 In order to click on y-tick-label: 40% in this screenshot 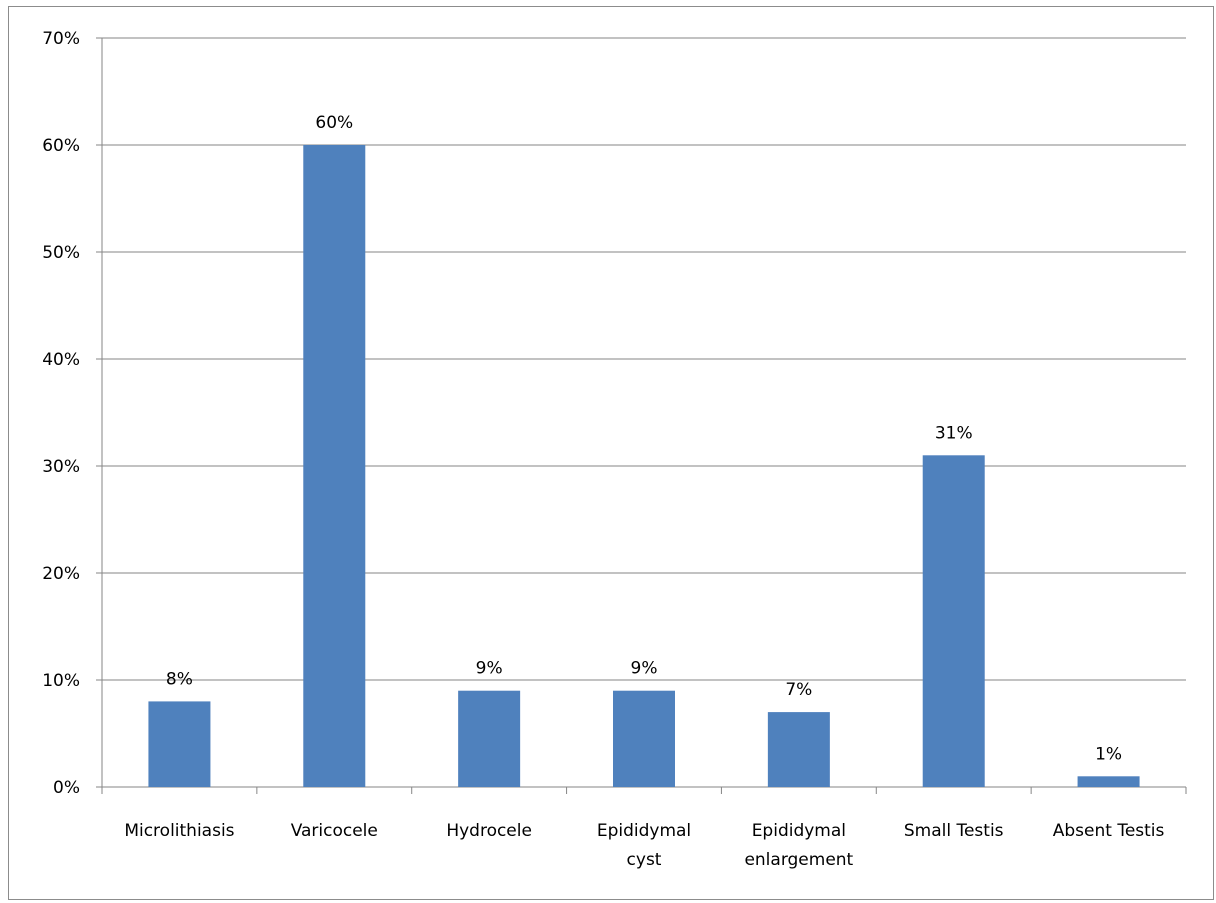, I will do `click(61, 360)`.